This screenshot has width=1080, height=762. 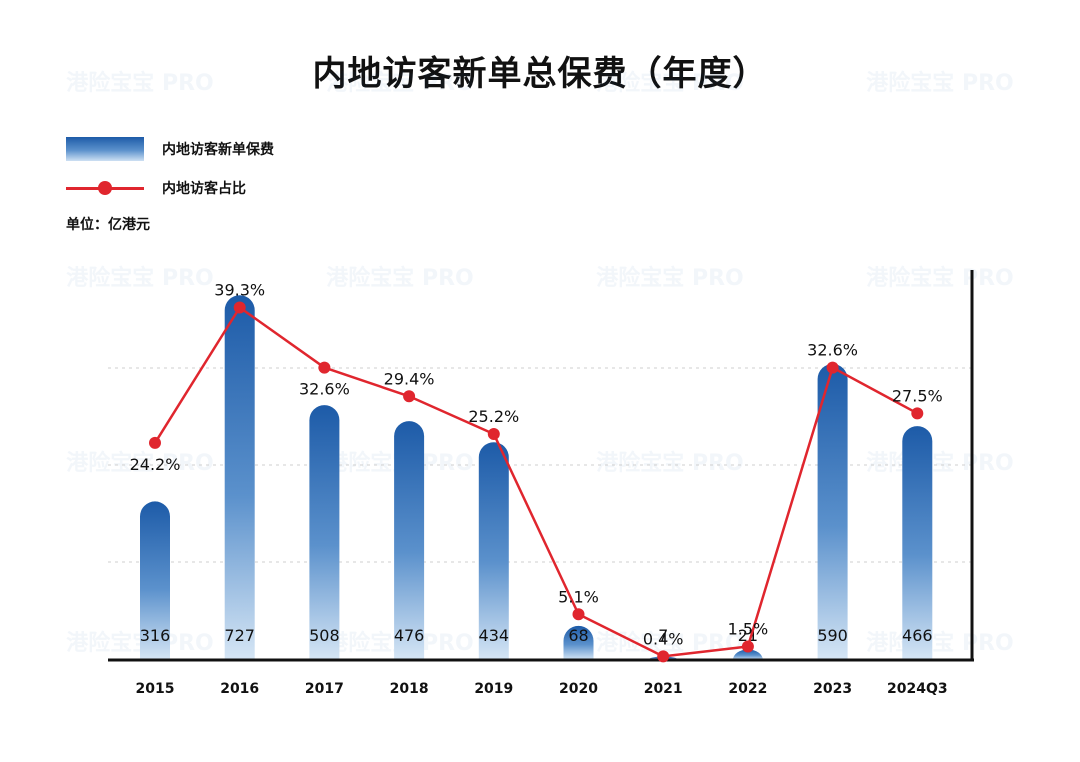 I want to click on share-value-label: 25.2%, so click(x=493, y=416).